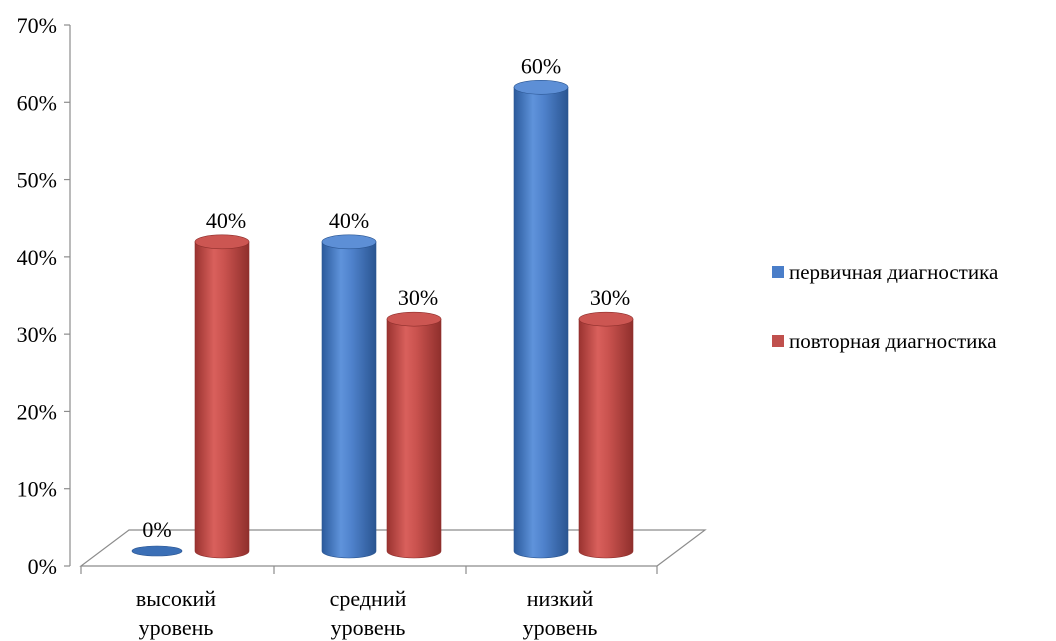 Image resolution: width=1056 pixels, height=641 pixels. What do you see at coordinates (37, 411) in the screenshot?
I see `y-tick-label: 20%` at bounding box center [37, 411].